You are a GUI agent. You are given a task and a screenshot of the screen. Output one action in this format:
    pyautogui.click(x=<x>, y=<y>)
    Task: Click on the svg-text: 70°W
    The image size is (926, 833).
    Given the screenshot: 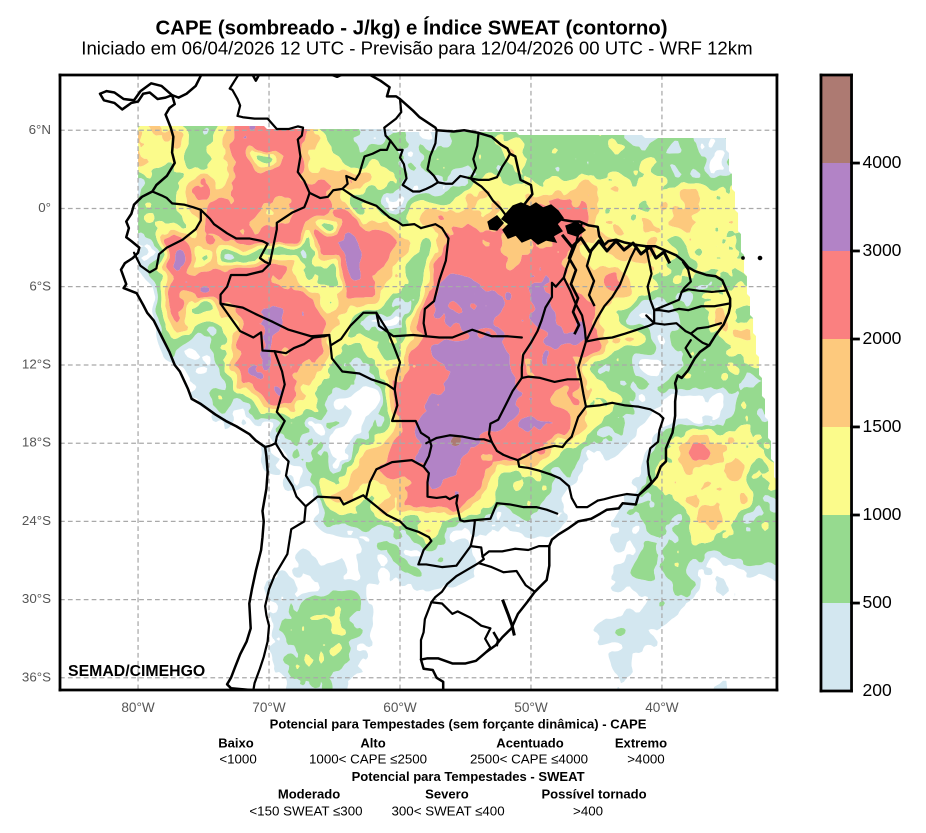 What is the action you would take?
    pyautogui.click(x=269, y=707)
    